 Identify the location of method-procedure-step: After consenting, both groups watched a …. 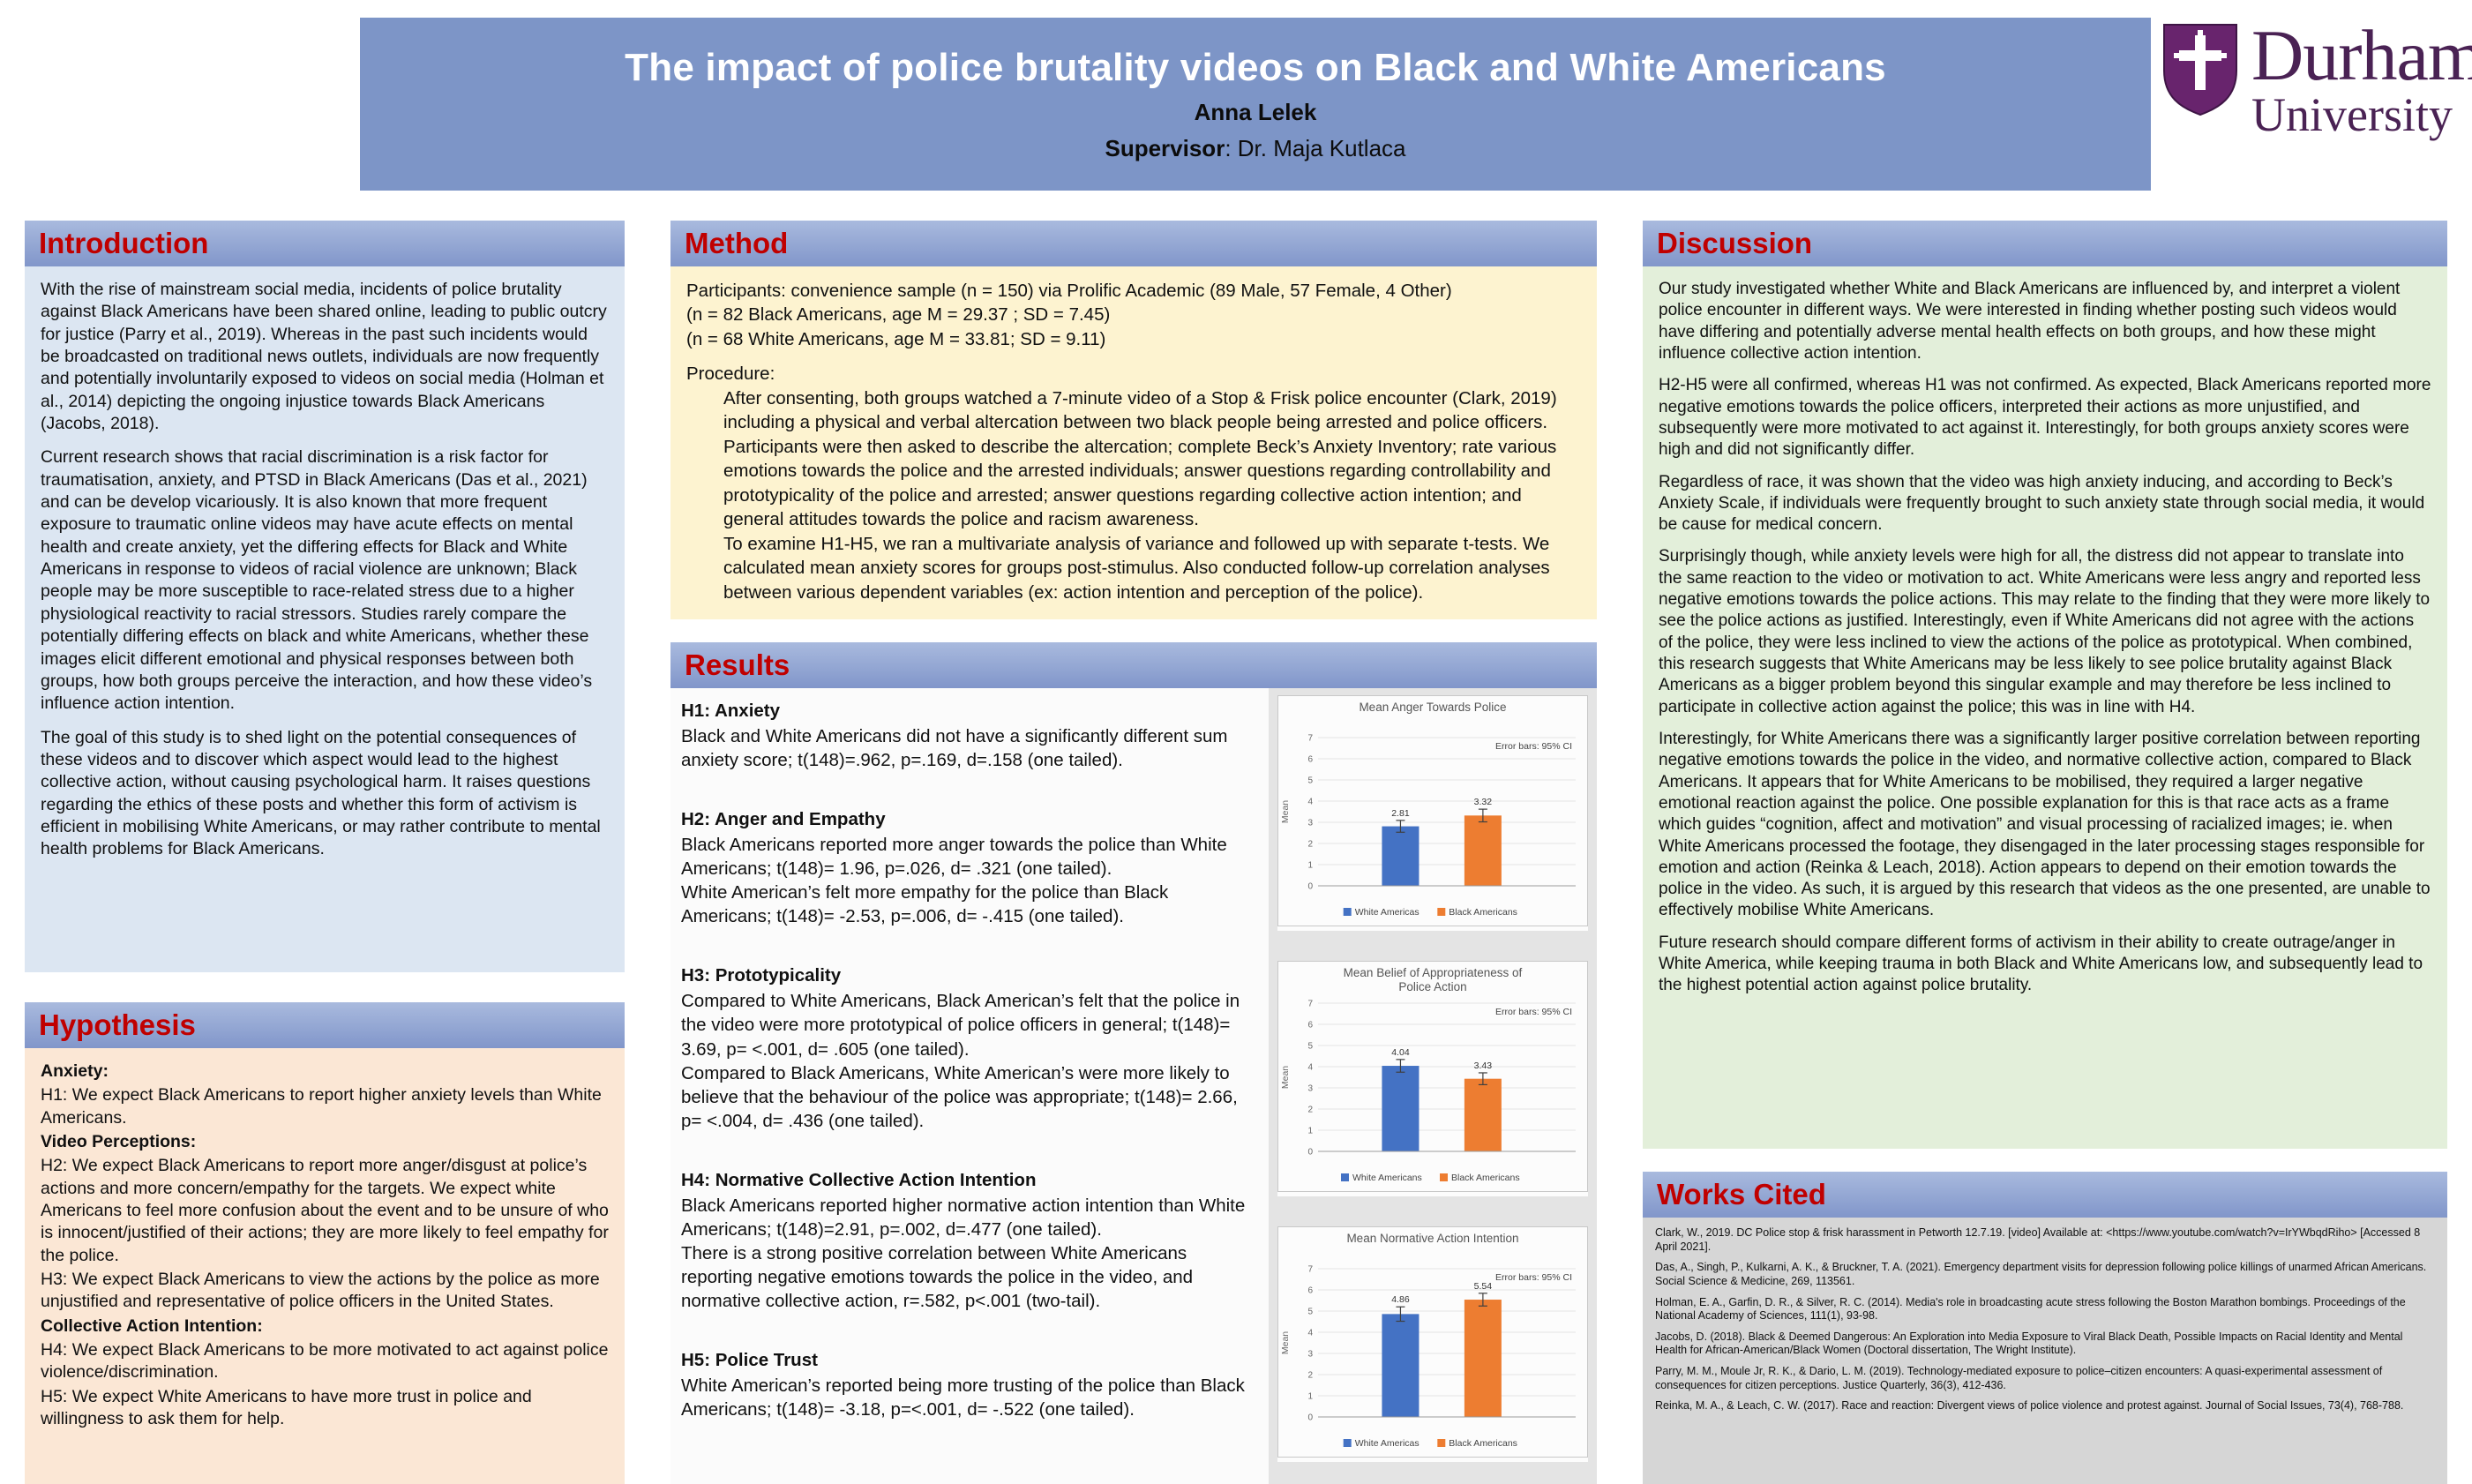
(1140, 410).